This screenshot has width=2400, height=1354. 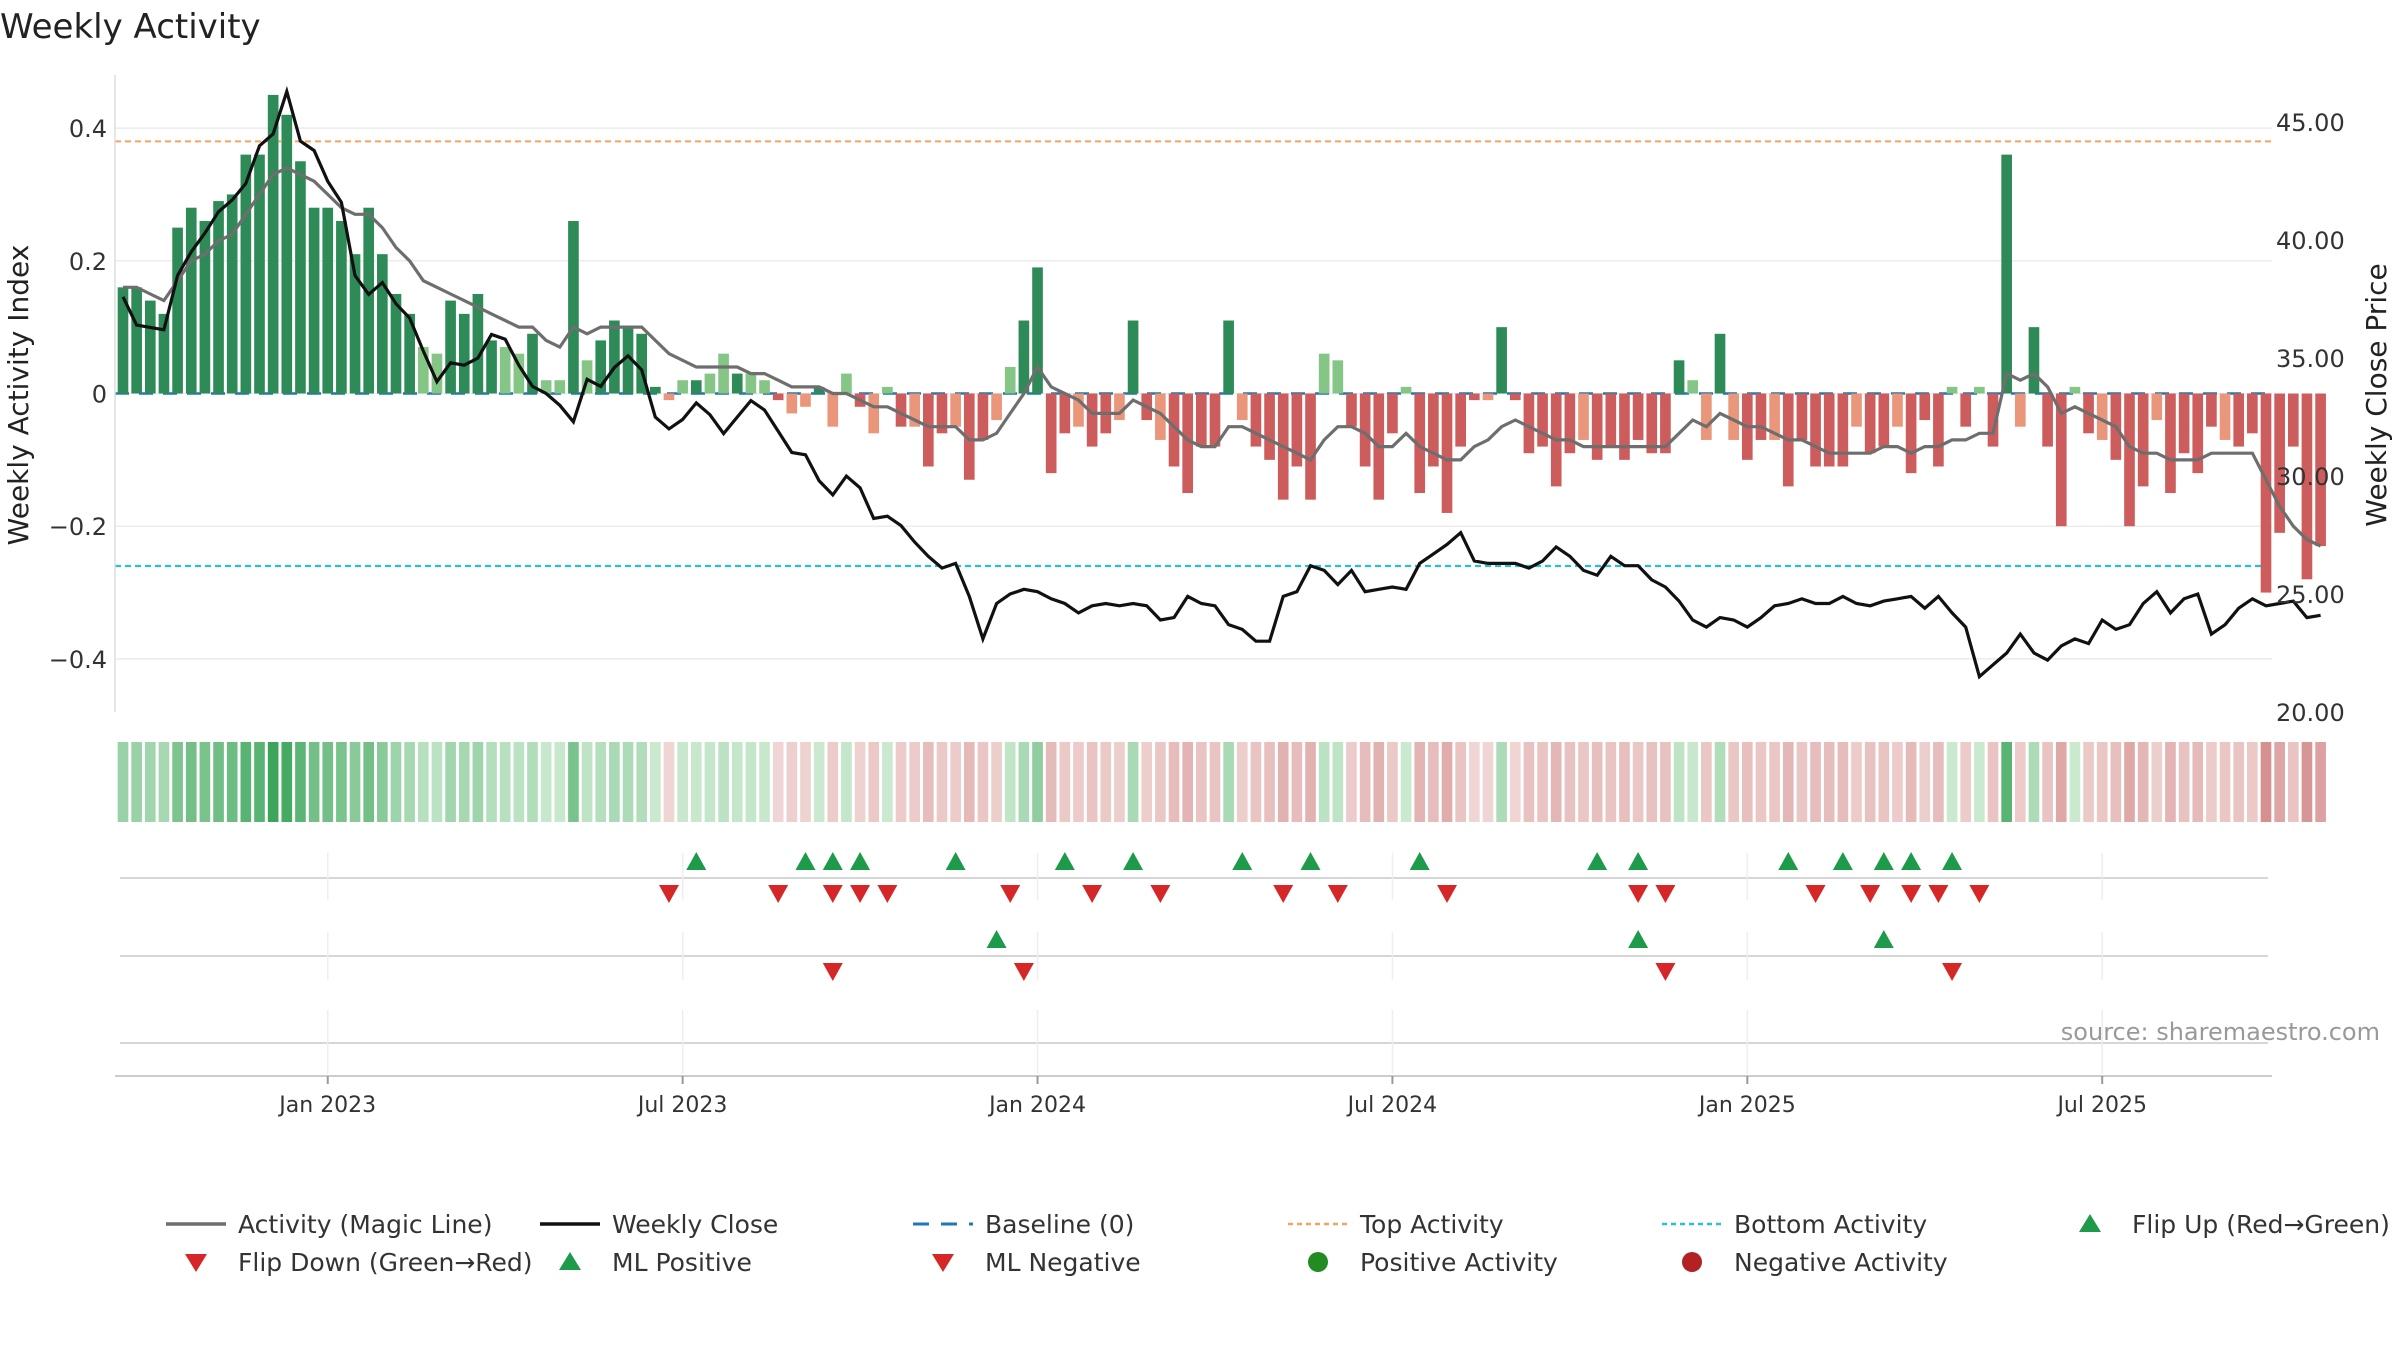 What do you see at coordinates (1433, 1262) in the screenshot?
I see `legend-item-posact: Positive Activity` at bounding box center [1433, 1262].